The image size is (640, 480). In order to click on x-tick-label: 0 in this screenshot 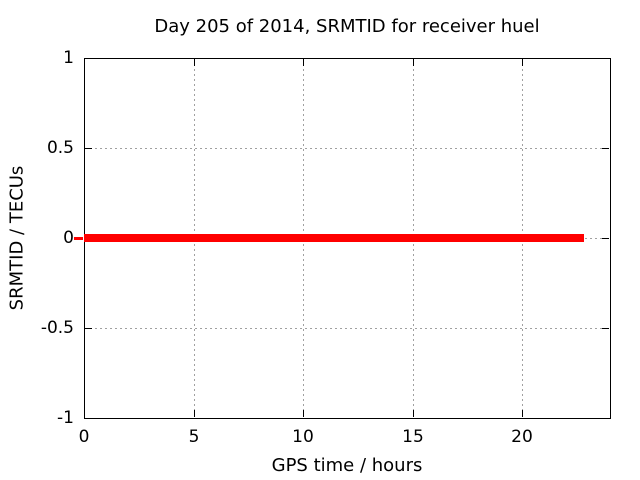, I will do `click(84, 437)`.